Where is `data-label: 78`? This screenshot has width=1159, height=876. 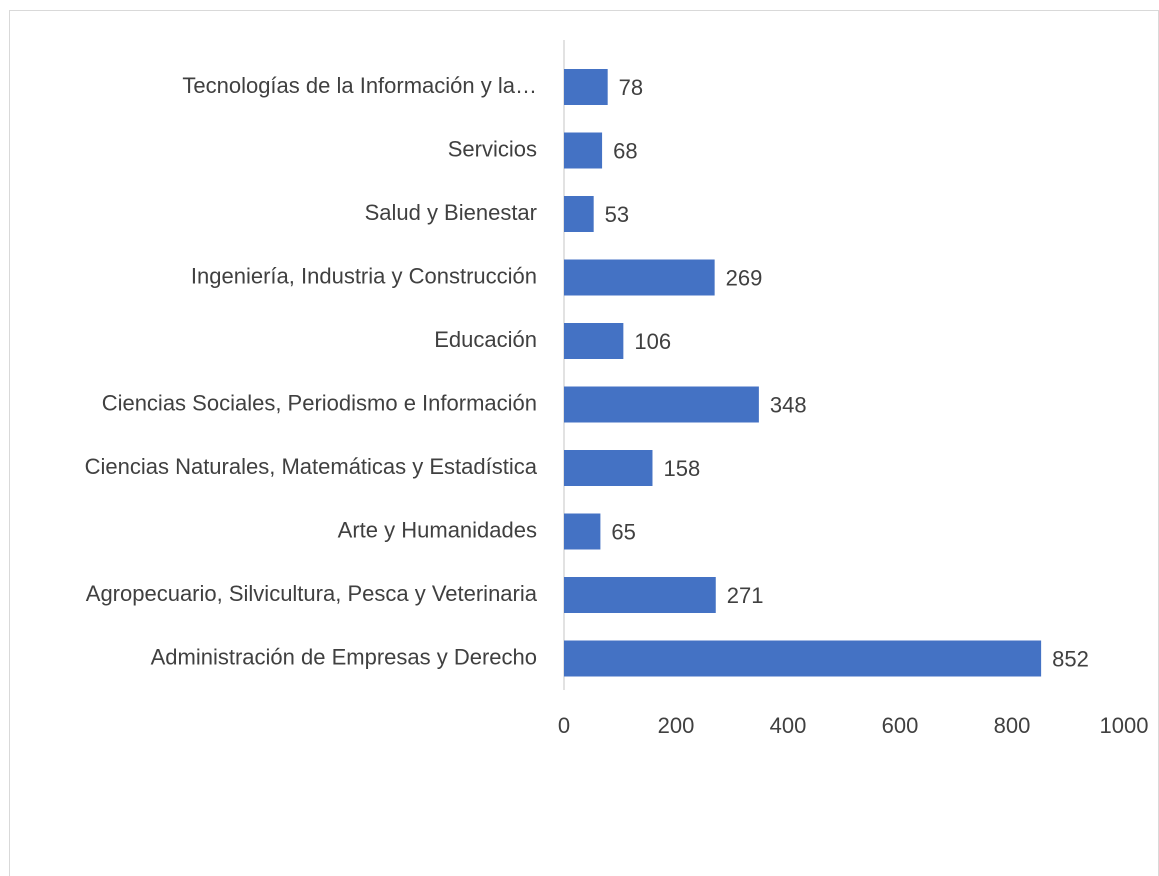 data-label: 78 is located at coordinates (631, 87).